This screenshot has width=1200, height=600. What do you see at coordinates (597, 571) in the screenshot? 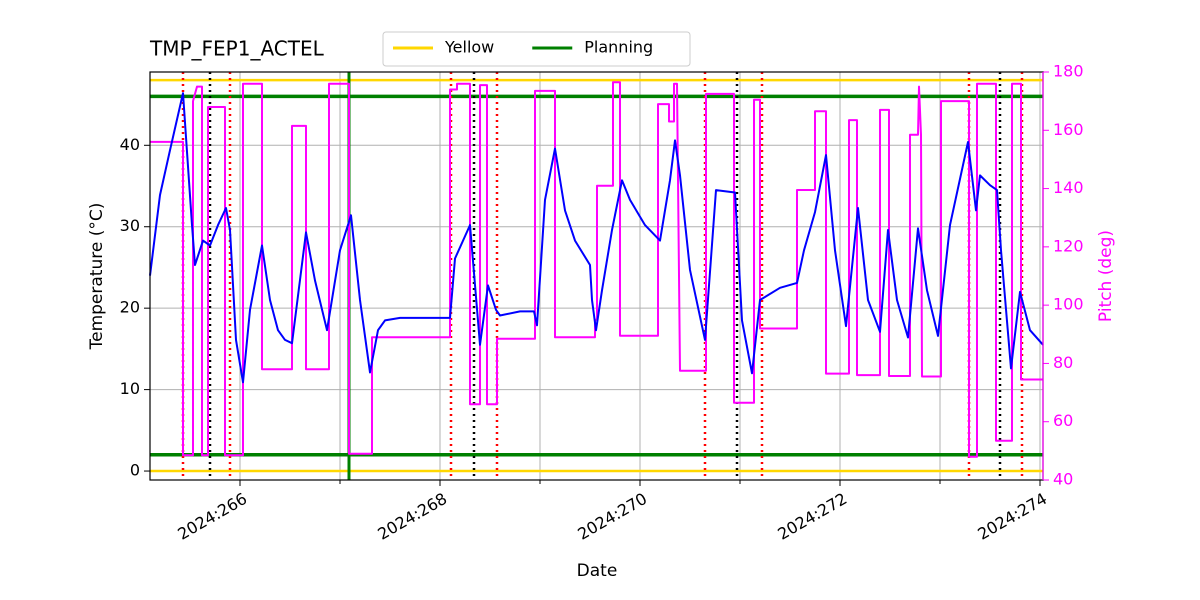
I see `x-axis-label: Date` at bounding box center [597, 571].